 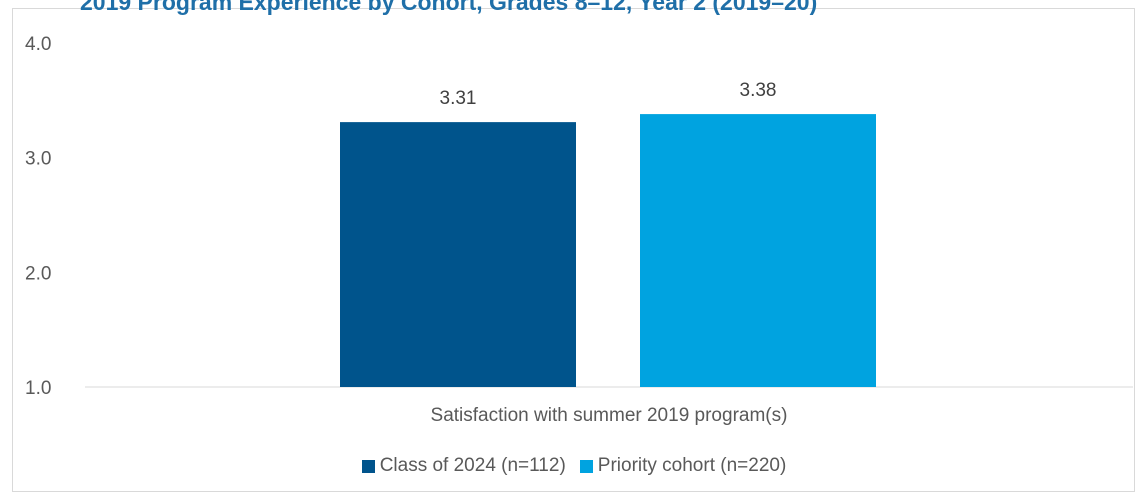 I want to click on y-tick-label: 4.0, so click(x=38, y=44).